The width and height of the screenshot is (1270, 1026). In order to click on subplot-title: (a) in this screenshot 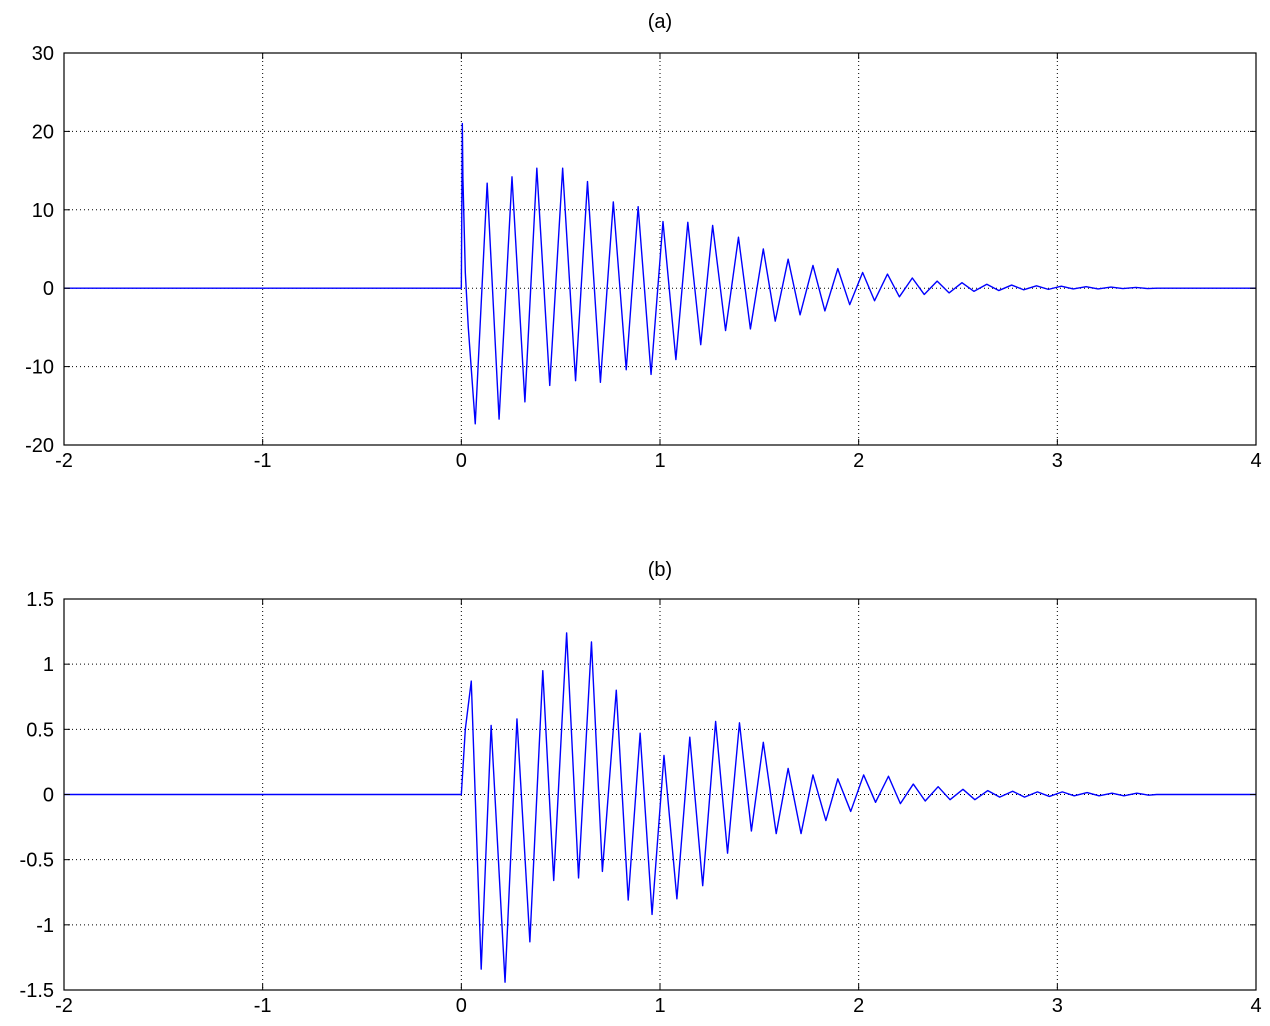, I will do `click(660, 22)`.